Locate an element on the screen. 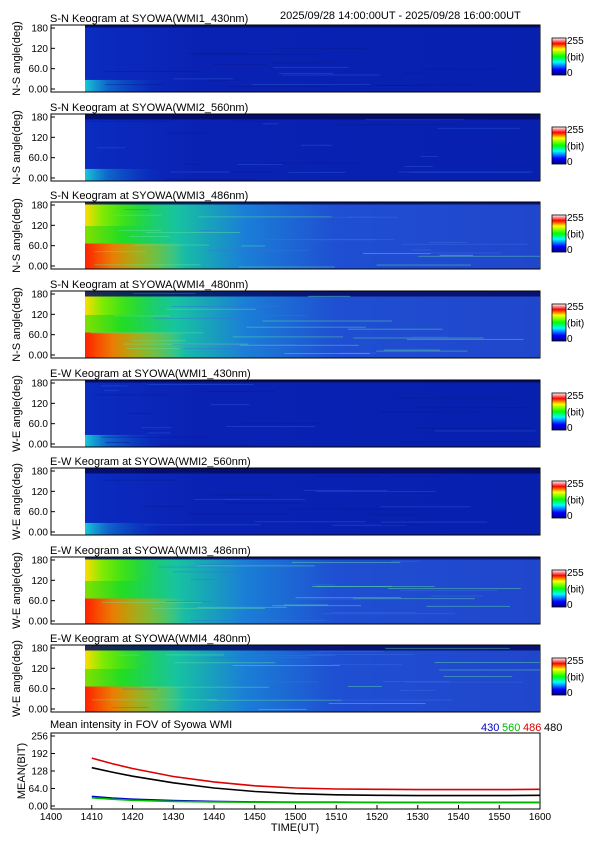 Image resolution: width=595 pixels, height=842 pixels. keogram-title: E-W Keogram at SYOWA(WMI4_480nm) is located at coordinates (150, 639).